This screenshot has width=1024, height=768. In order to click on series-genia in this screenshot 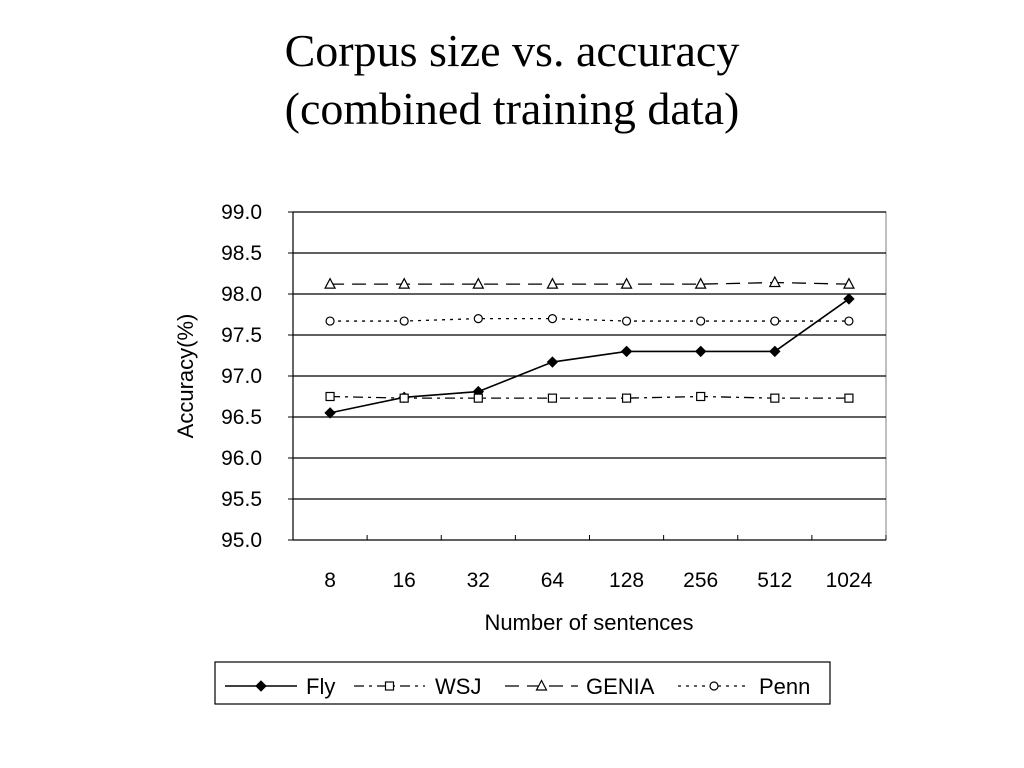, I will do `click(589, 282)`.